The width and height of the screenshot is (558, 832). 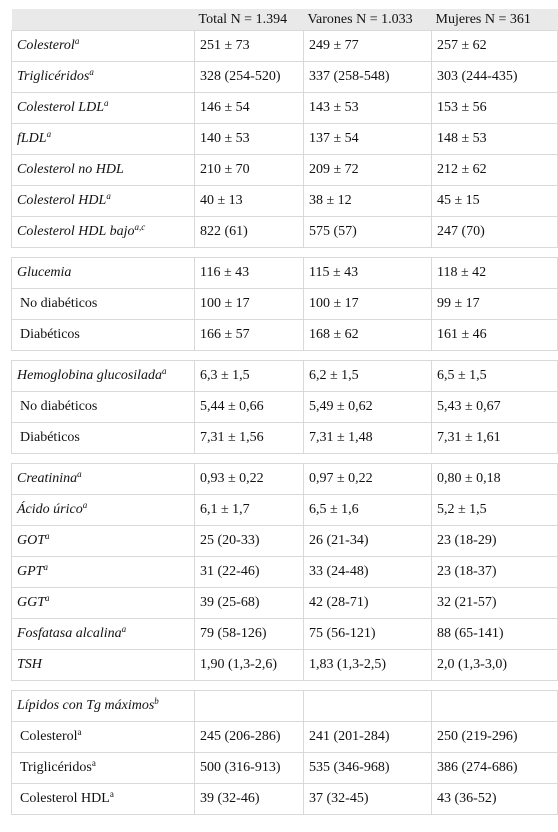 I want to click on table-row: No diabéticos 100 ± 17 100 ± 17 99 ± 17, so click(x=284, y=304).